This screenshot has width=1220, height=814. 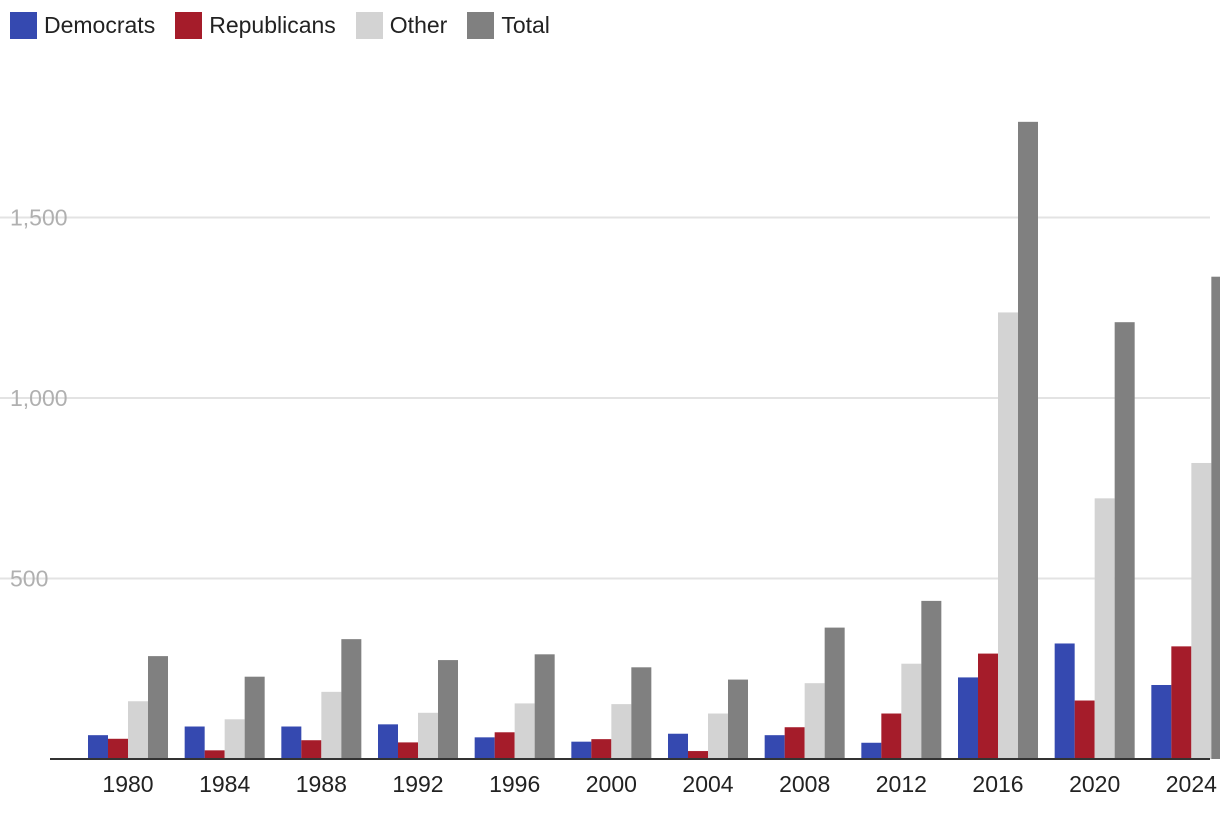 What do you see at coordinates (311, 749) in the screenshot?
I see `bar-republicans-1988` at bounding box center [311, 749].